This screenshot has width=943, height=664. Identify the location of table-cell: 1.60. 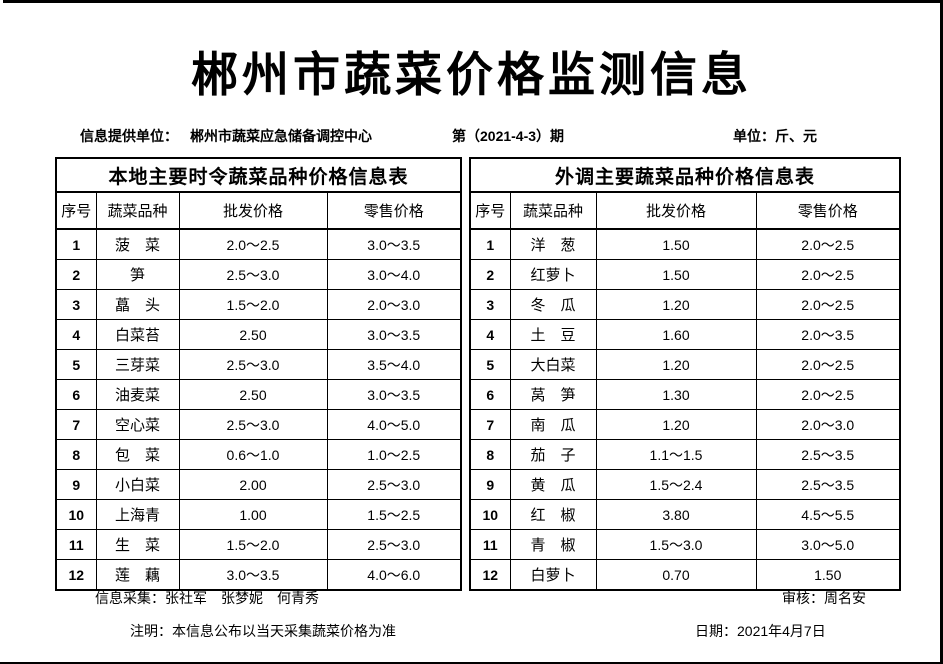
(676, 334).